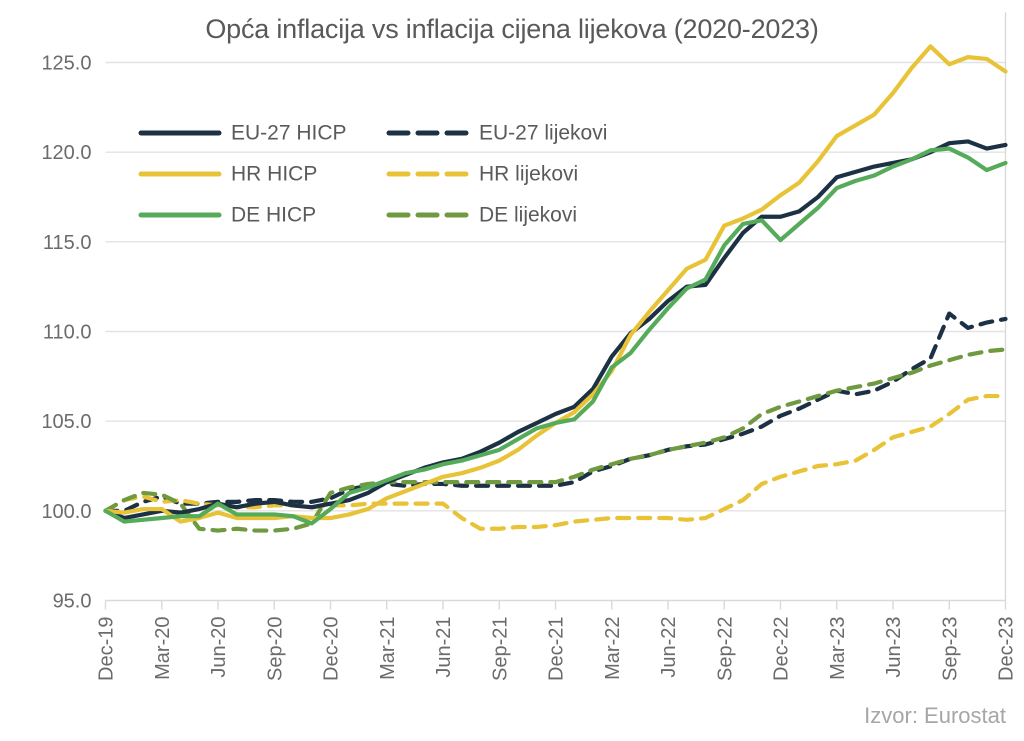  Describe the element at coordinates (274, 174) in the screenshot. I see `legend-item-label: HR HICP` at that location.